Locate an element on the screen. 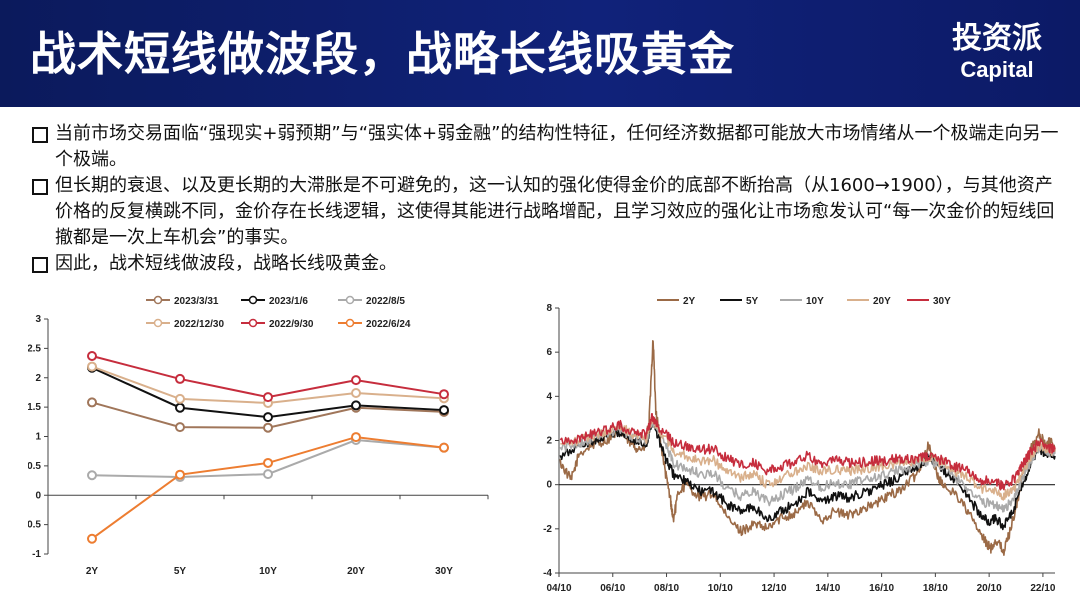  y-tick-label: 4 is located at coordinates (549, 396).